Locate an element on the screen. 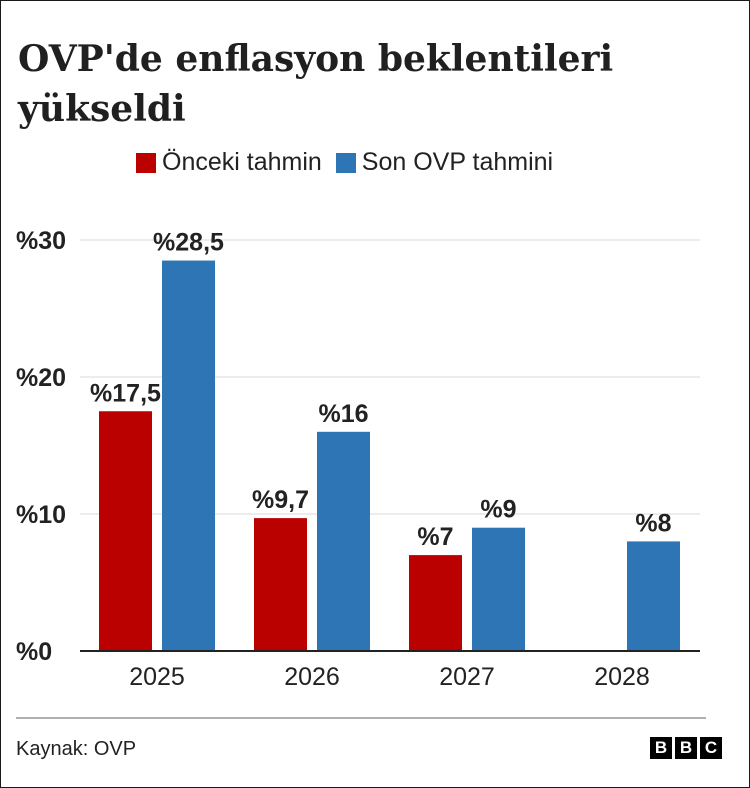 The height and width of the screenshot is (788, 750). legend-label-previous: Önceki tahmin is located at coordinates (242, 162).